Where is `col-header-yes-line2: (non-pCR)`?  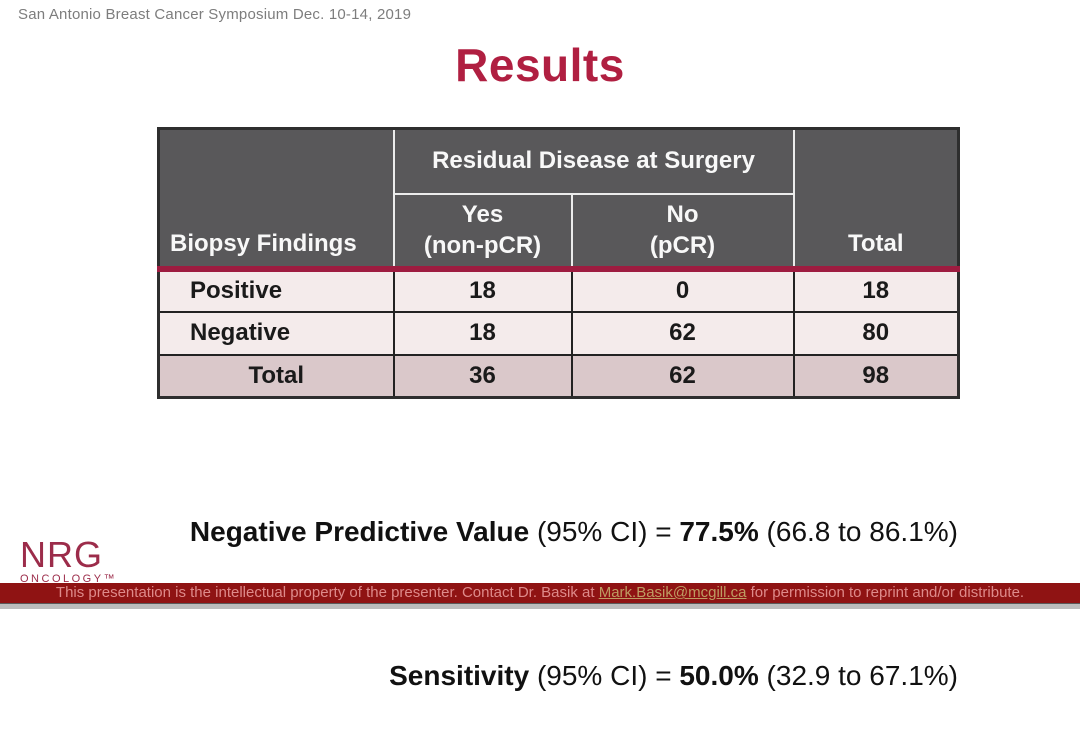
col-header-yes-line2: (non-pCR) is located at coordinates (482, 245).